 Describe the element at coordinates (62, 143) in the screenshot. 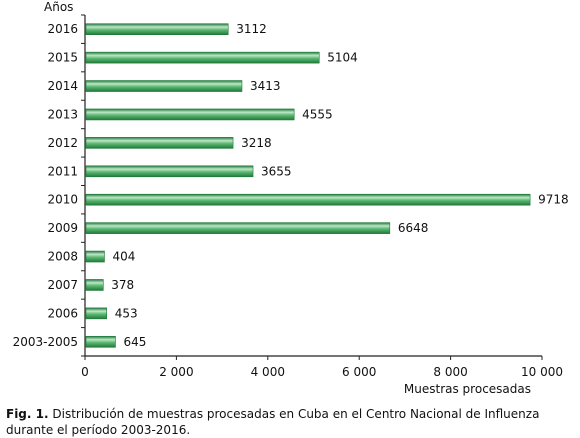

I see `category-label: 2012` at that location.